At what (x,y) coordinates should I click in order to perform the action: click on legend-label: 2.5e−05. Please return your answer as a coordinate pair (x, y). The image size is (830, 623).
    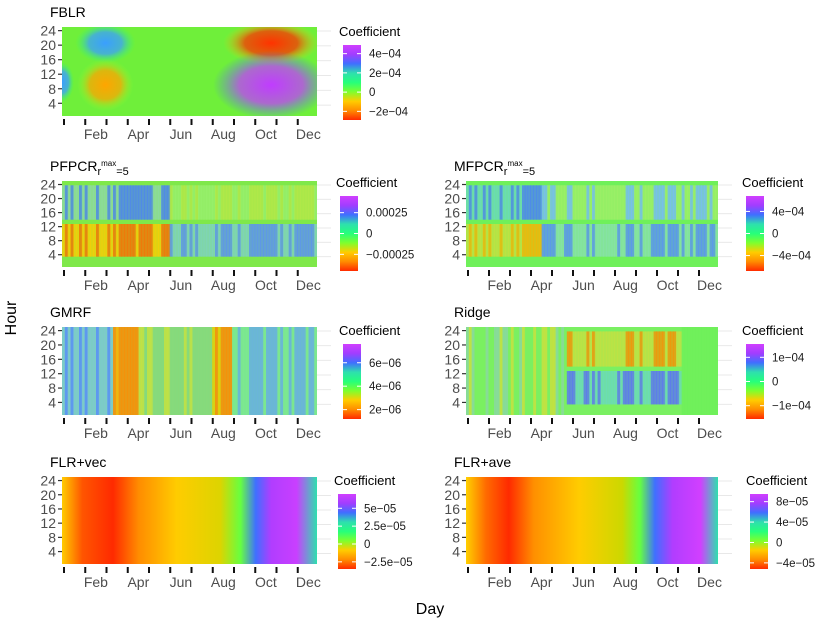
    Looking at the image, I should click on (385, 527).